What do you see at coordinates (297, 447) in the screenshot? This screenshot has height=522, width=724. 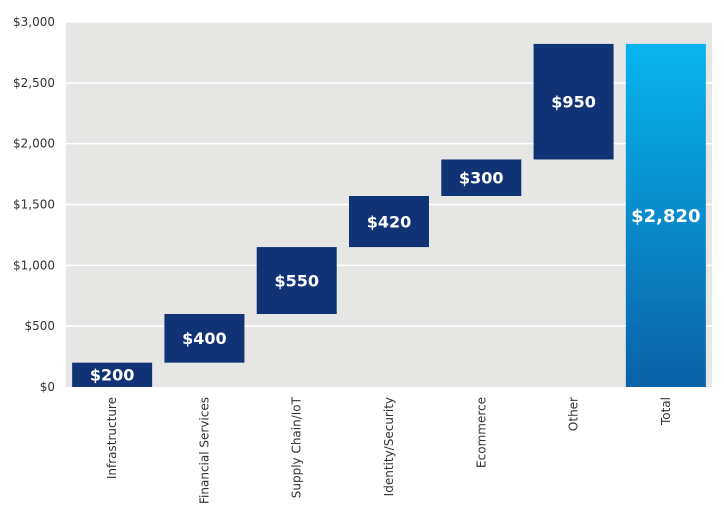 I see `x-category-label: Supply Chain/IoT` at bounding box center [297, 447].